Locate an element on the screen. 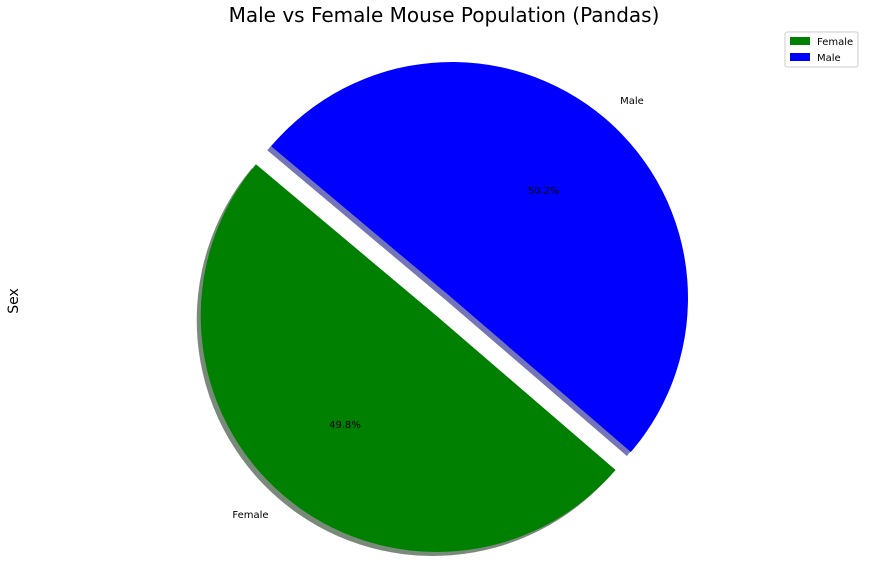 The image size is (869, 579). slice-percent-female: 49.8% is located at coordinates (345, 425).